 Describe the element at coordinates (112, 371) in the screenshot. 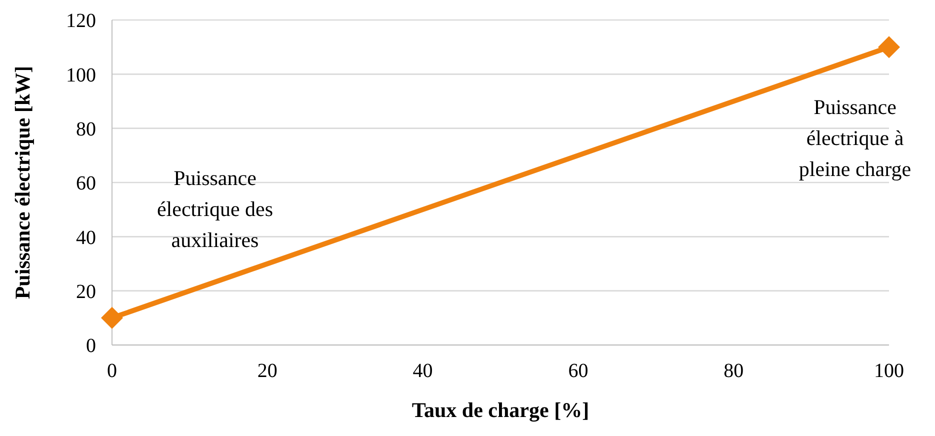

I see `x-tick-label: 0` at that location.